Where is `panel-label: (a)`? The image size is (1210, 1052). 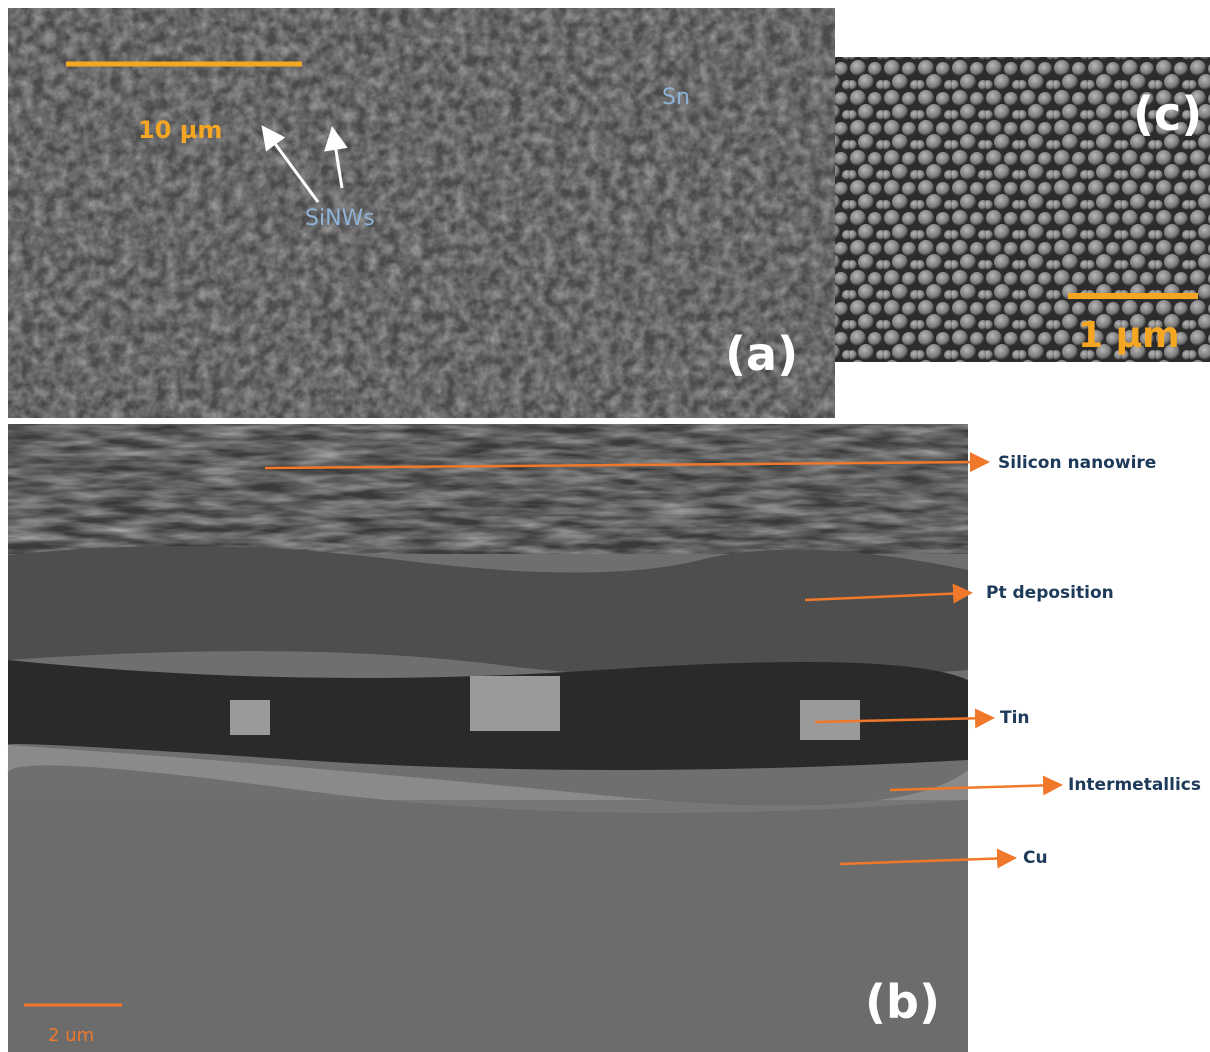 panel-label: (a) is located at coordinates (761, 354).